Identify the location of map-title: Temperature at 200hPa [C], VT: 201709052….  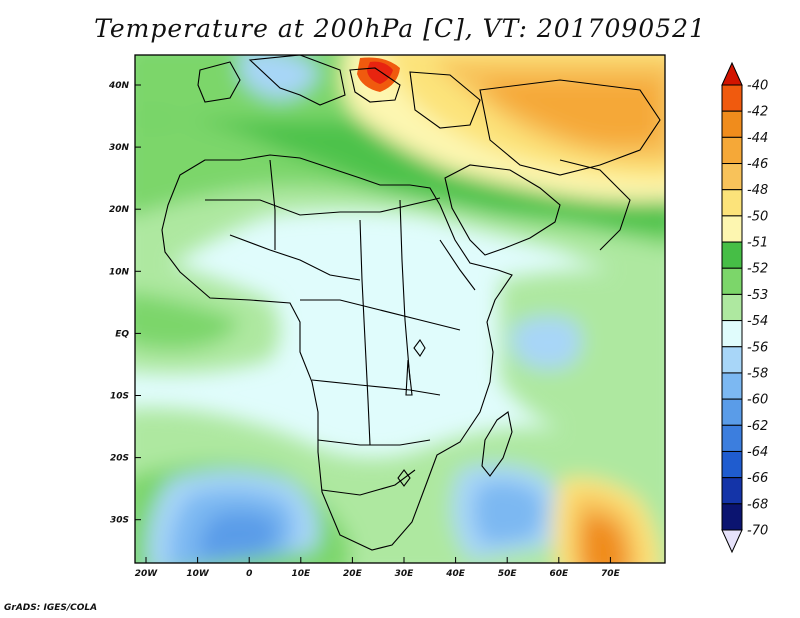
(400, 28).